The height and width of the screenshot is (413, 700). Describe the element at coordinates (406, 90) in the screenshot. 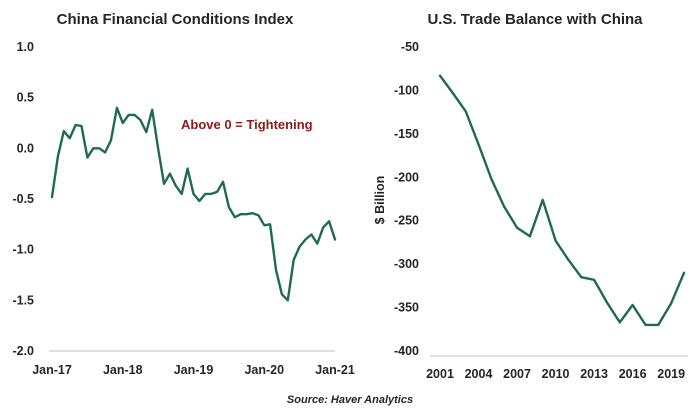

I see `right-y-tick-label: -100` at that location.